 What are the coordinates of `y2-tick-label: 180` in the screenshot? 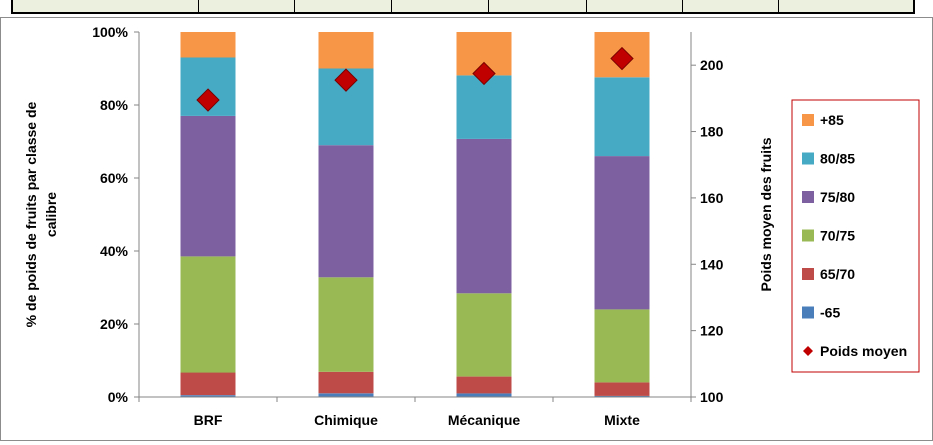 It's located at (712, 132).